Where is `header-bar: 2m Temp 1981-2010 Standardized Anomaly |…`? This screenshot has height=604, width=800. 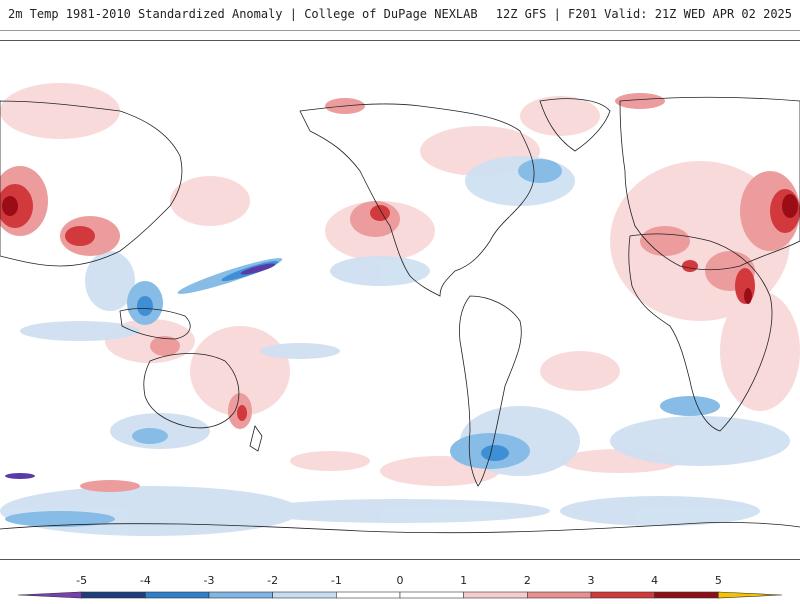 header-bar: 2m Temp 1981-2010 Standardized Anomaly |… is located at coordinates (400, 15).